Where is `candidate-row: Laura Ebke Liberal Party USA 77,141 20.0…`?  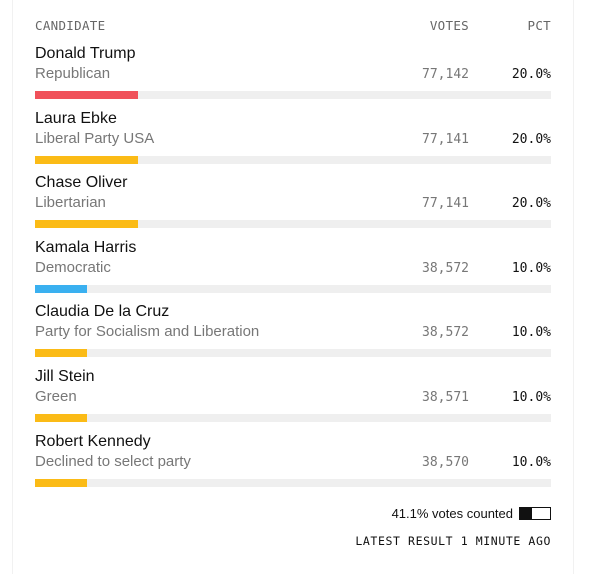 candidate-row: Laura Ebke Liberal Party USA 77,141 20.0… is located at coordinates (293, 142).